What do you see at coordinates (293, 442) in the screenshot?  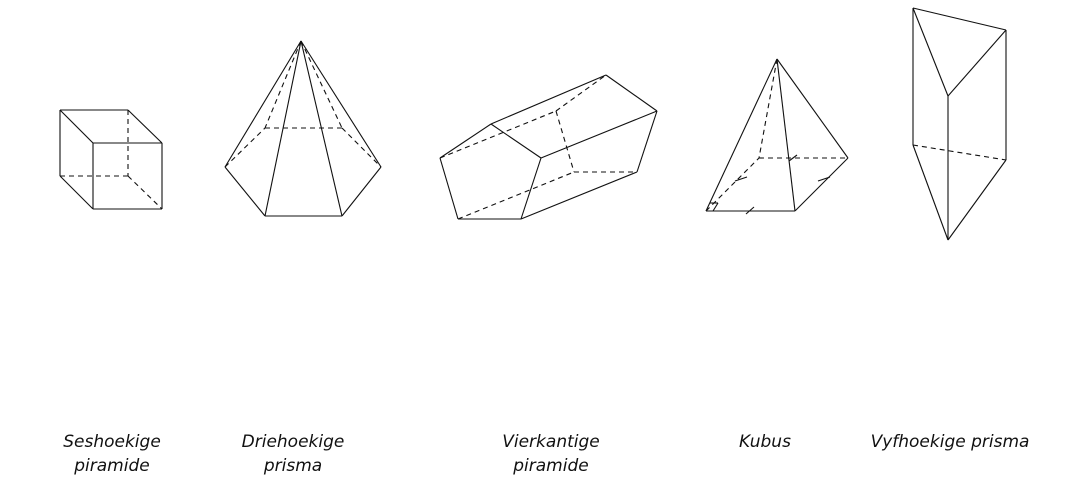 I see `label-line-1: Driehoekige` at bounding box center [293, 442].